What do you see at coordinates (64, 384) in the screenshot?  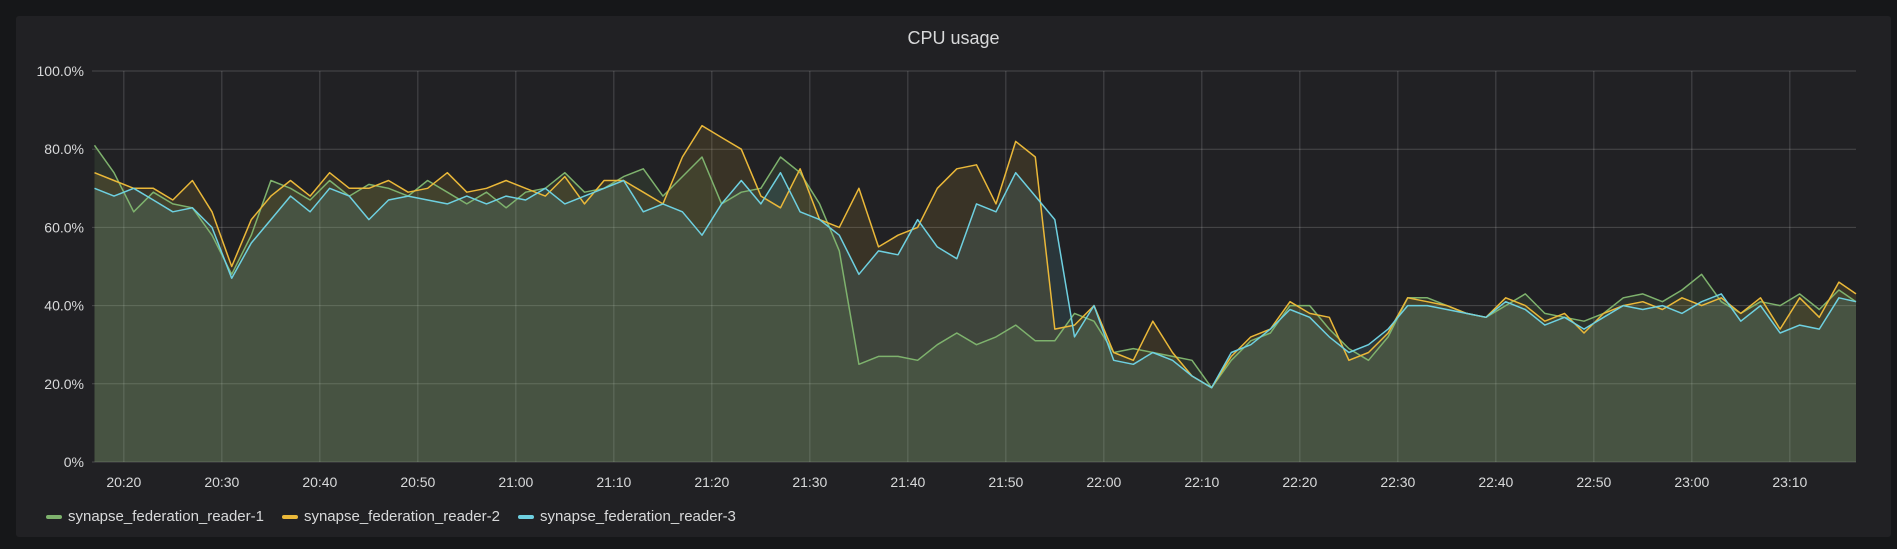 I see `y-tick-label: 20.0%` at bounding box center [64, 384].